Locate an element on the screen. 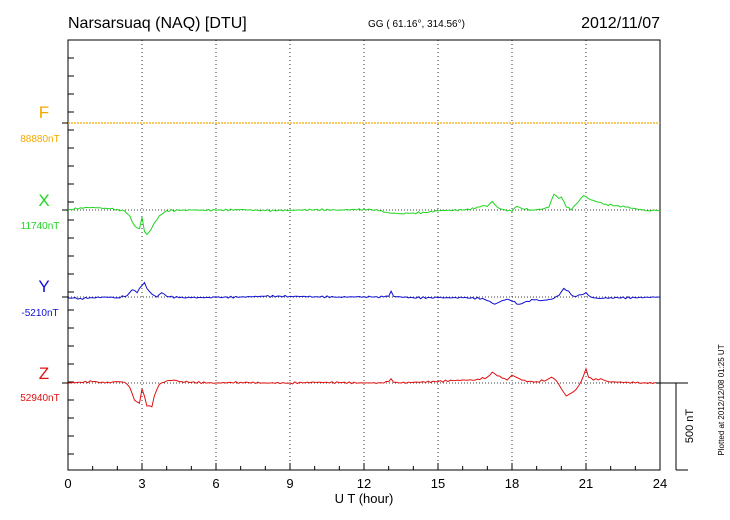 The width and height of the screenshot is (730, 520). trace-X is located at coordinates (364, 214).